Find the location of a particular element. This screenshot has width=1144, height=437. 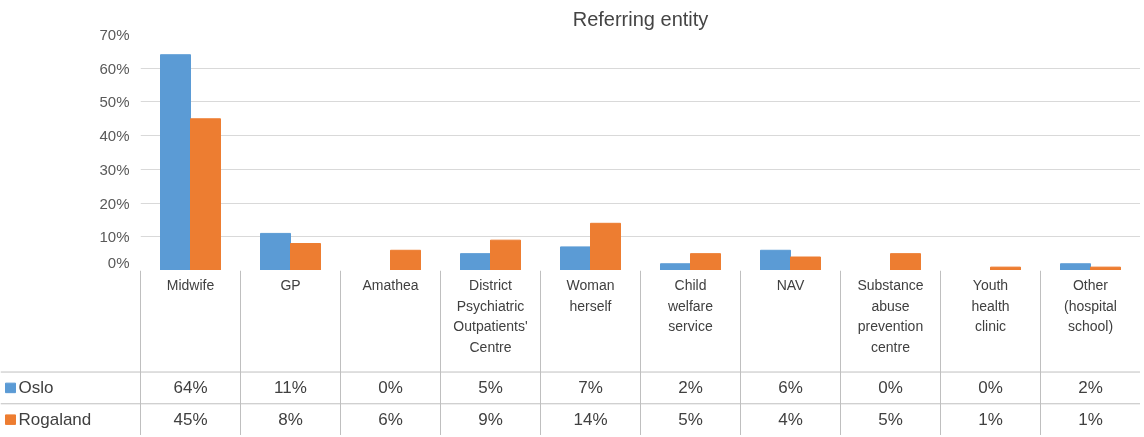

y-tick-label: 60% is located at coordinates (114, 68).